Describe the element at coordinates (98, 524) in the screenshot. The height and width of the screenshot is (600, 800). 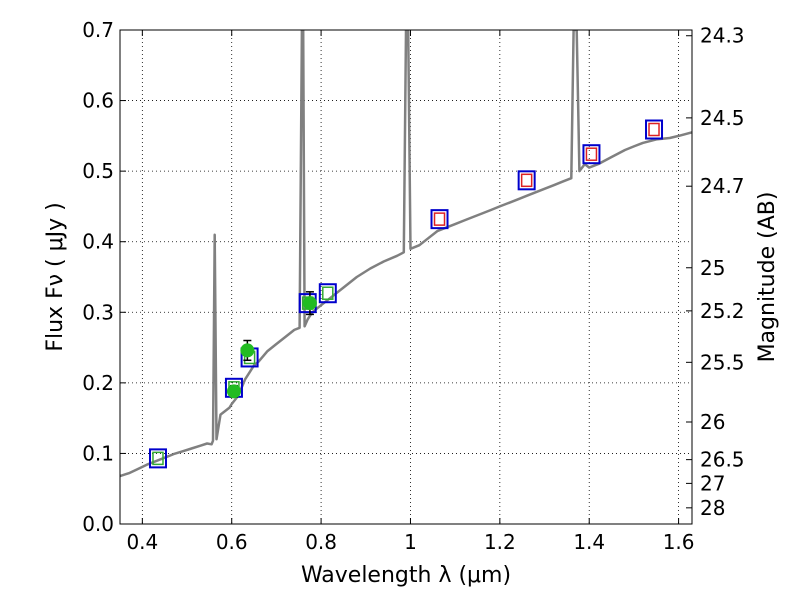
I see `y-tick-label: 0.0` at that location.